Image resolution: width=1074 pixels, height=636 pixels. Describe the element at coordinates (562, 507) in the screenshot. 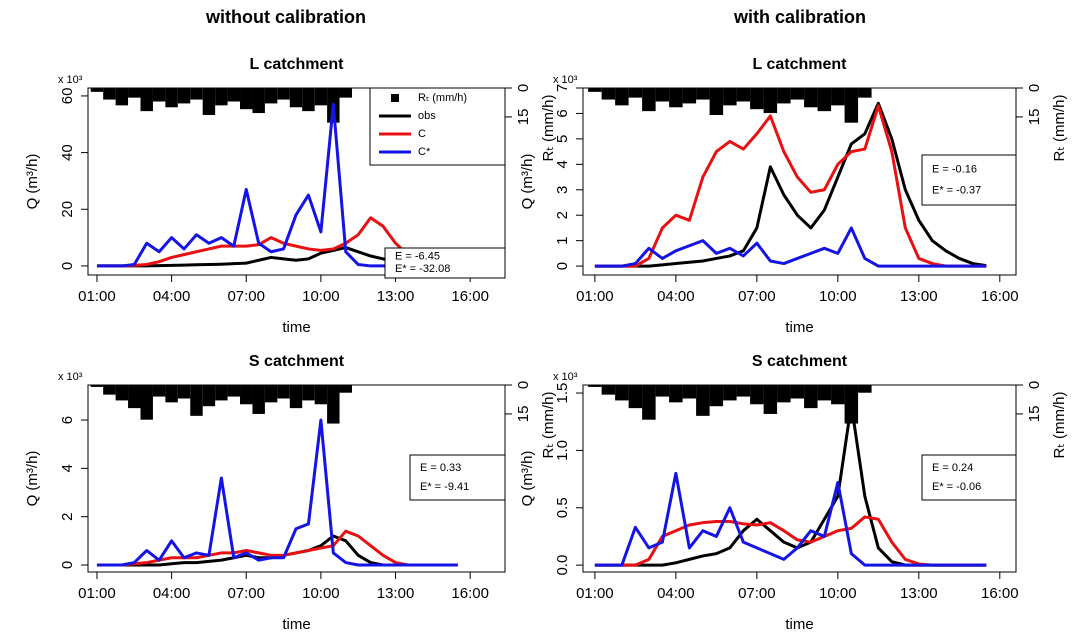

I see `y-tick-label: 0.5` at that location.